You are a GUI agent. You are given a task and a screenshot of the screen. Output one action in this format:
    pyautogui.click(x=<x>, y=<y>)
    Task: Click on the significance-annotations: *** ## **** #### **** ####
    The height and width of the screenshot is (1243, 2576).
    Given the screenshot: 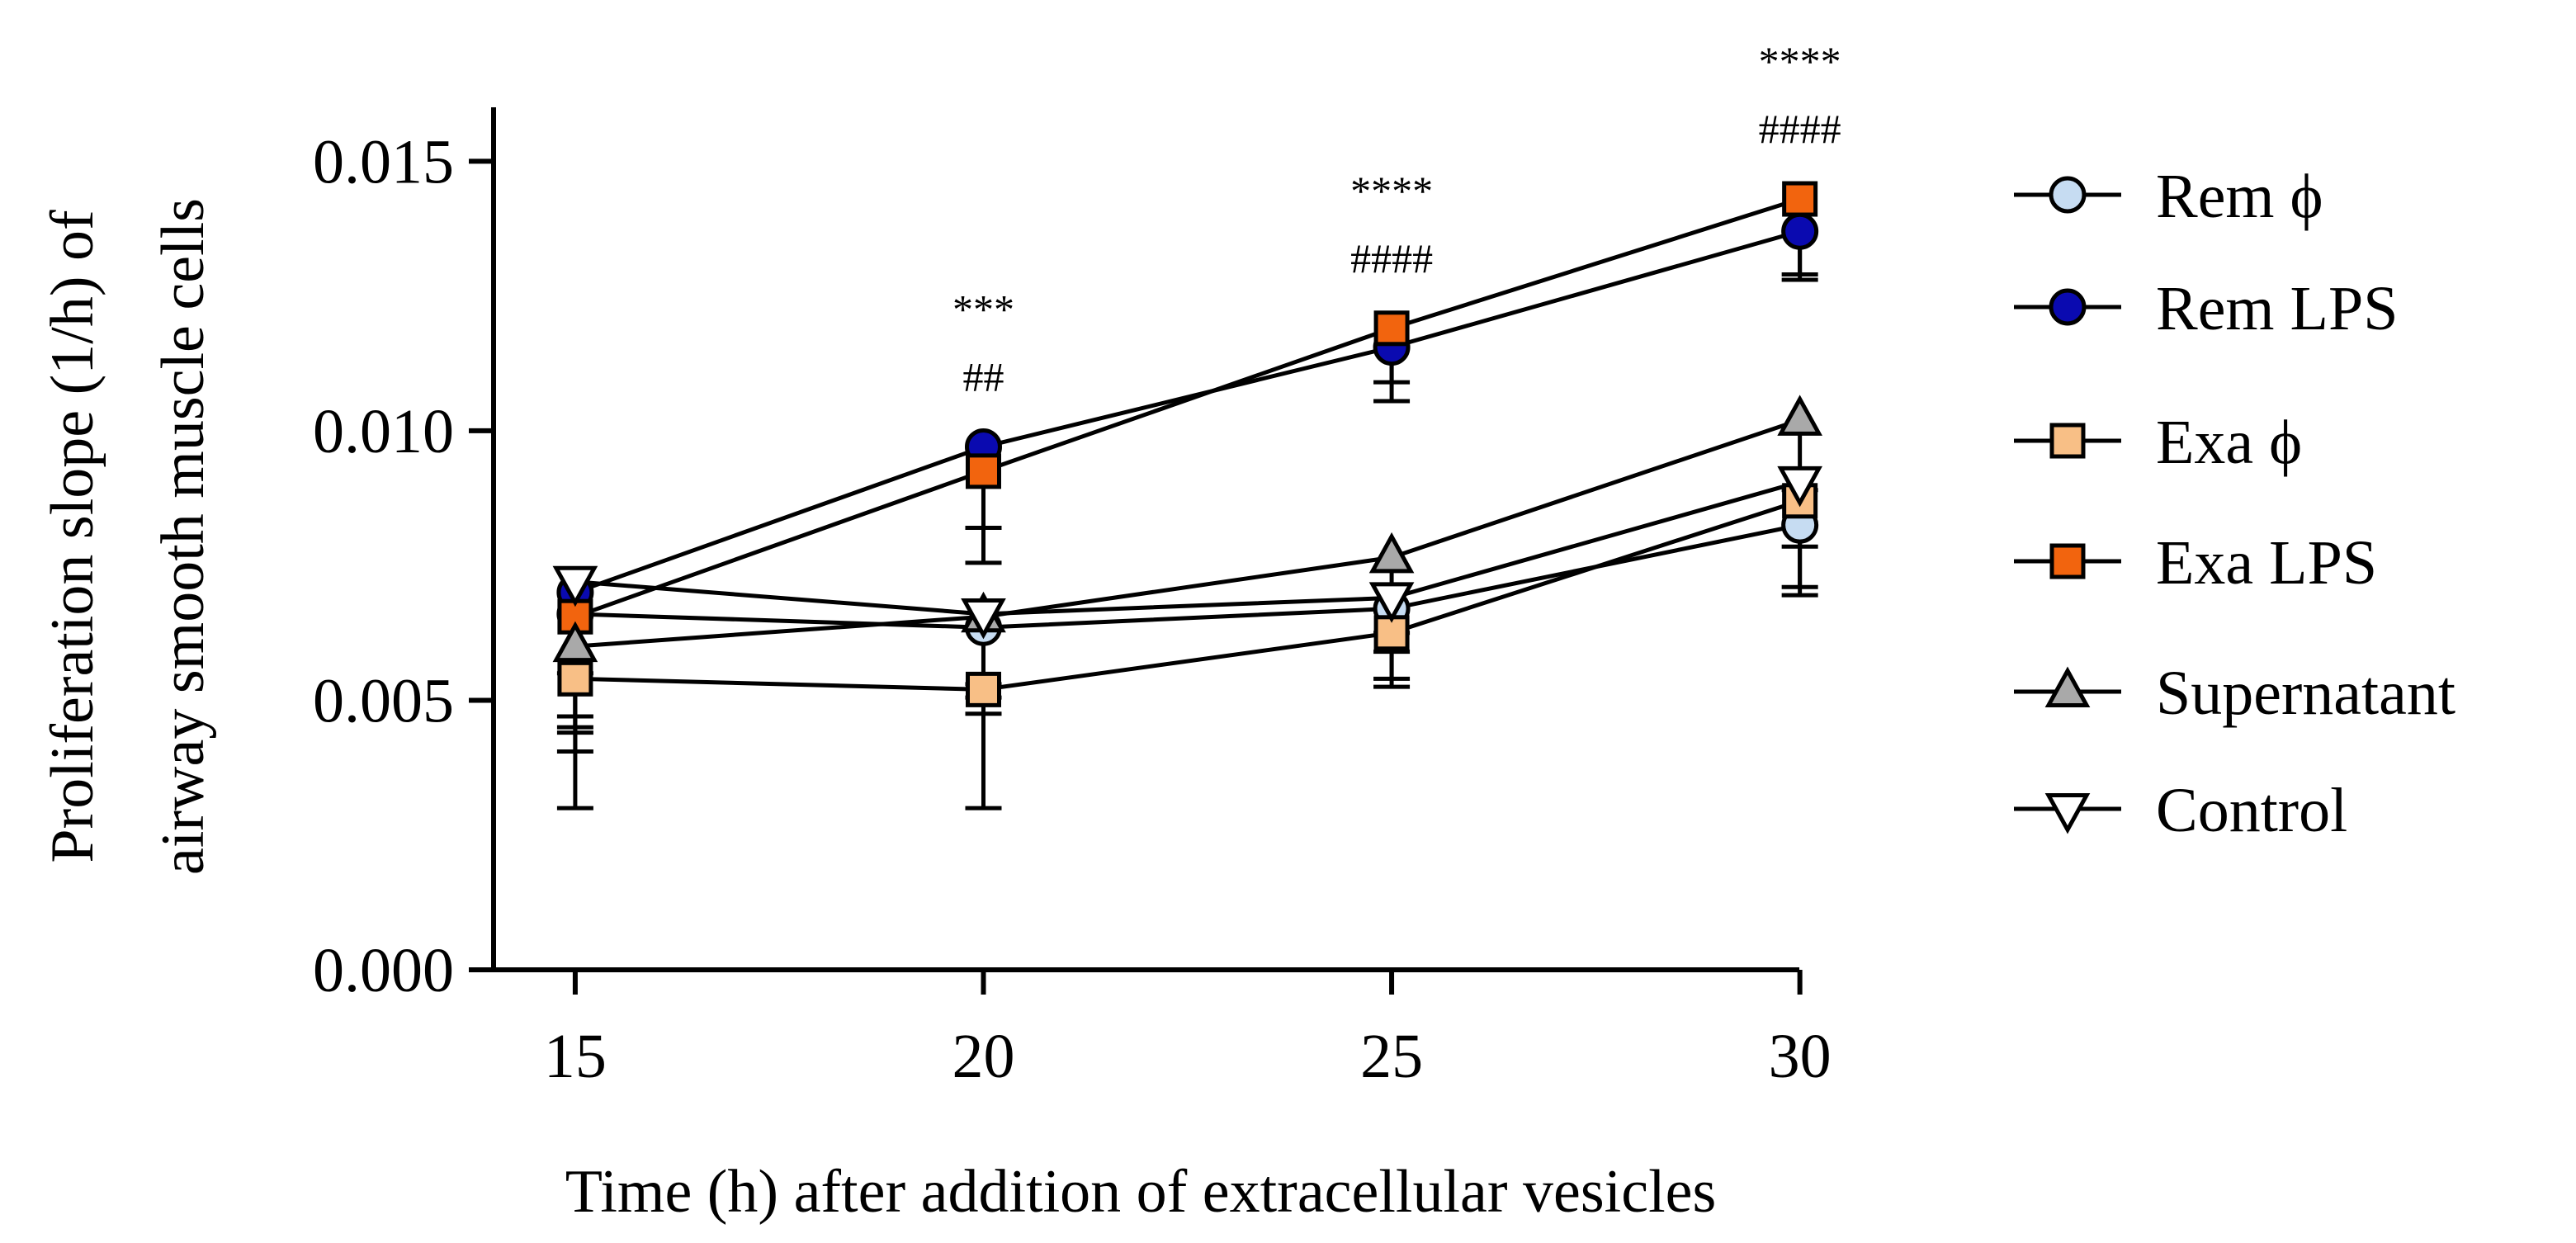 What is the action you would take?
    pyautogui.click(x=1396, y=218)
    